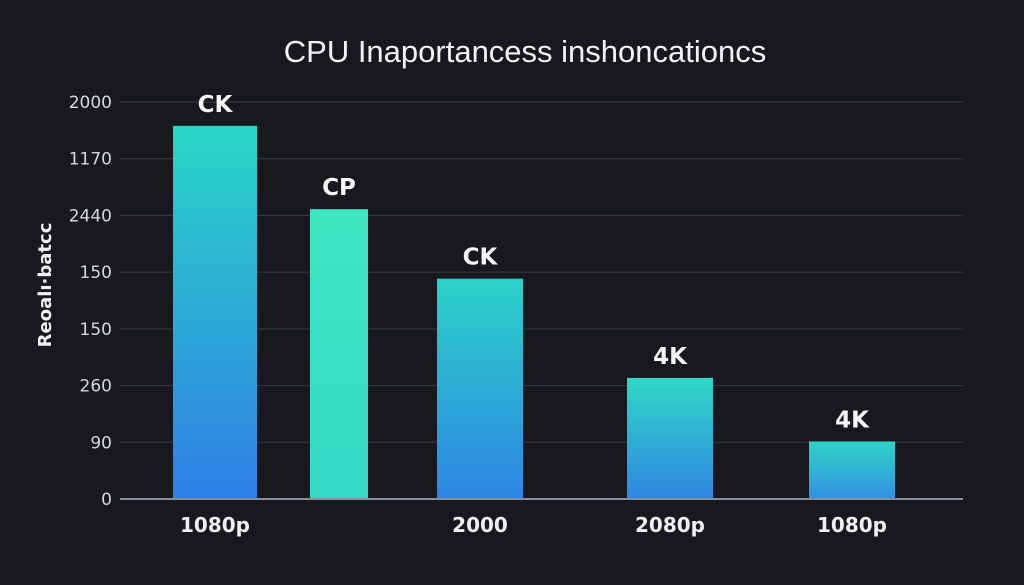 The image size is (1024, 585). I want to click on chart-title: CPU Inaportancess inshoncationcs, so click(525, 51).